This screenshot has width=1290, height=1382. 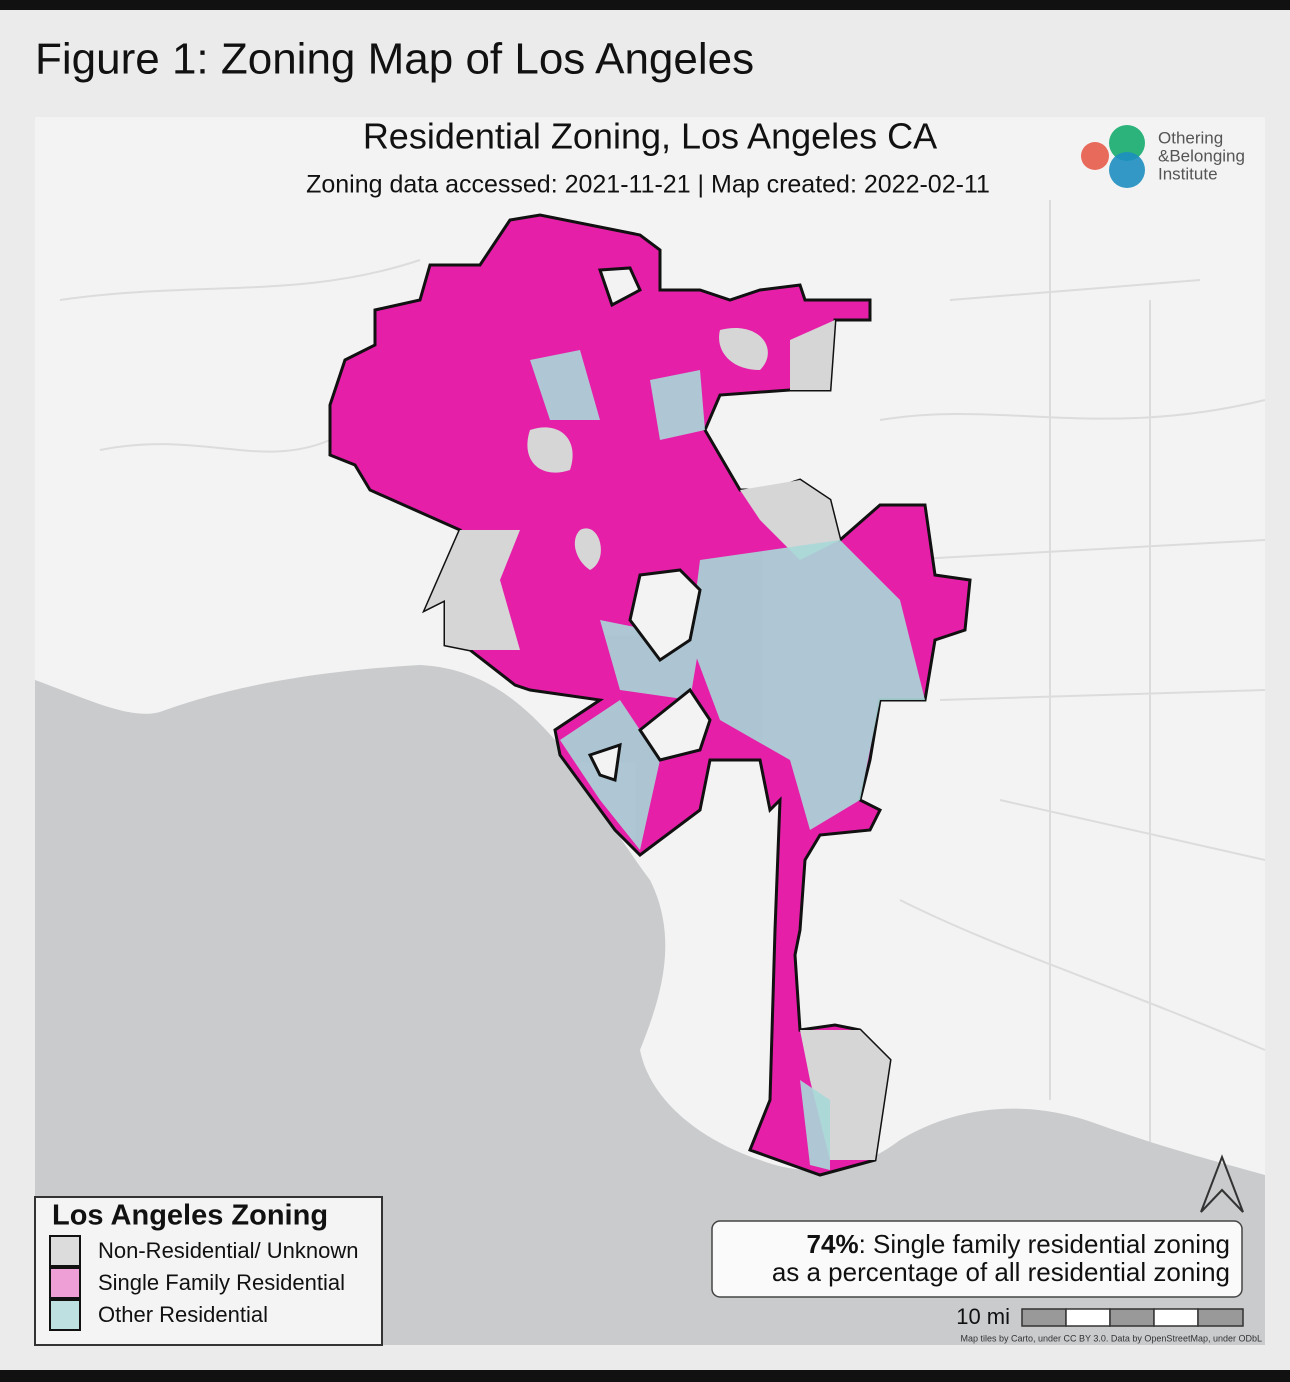 I want to click on logo-text: Othering, so click(x=1190, y=137).